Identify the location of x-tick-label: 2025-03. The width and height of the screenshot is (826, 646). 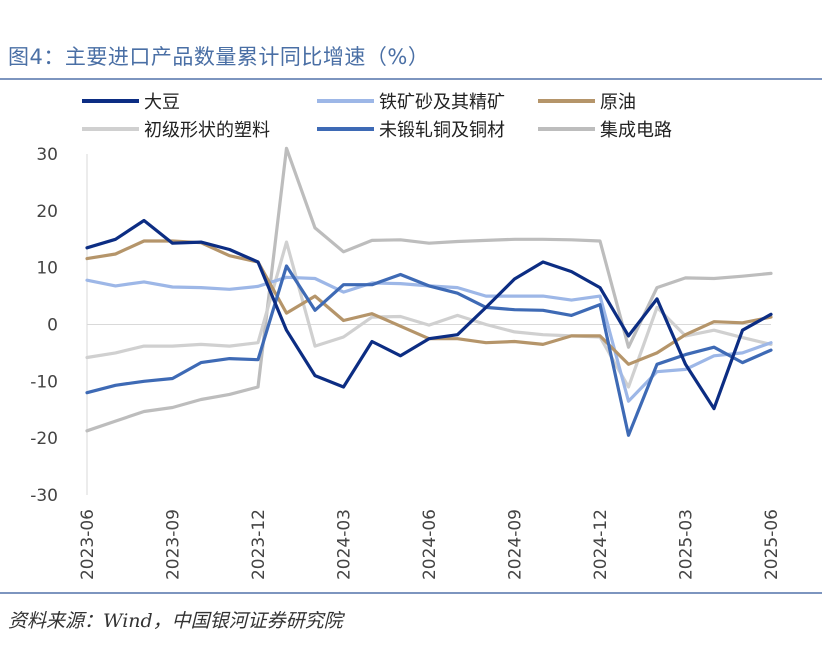
(687, 544).